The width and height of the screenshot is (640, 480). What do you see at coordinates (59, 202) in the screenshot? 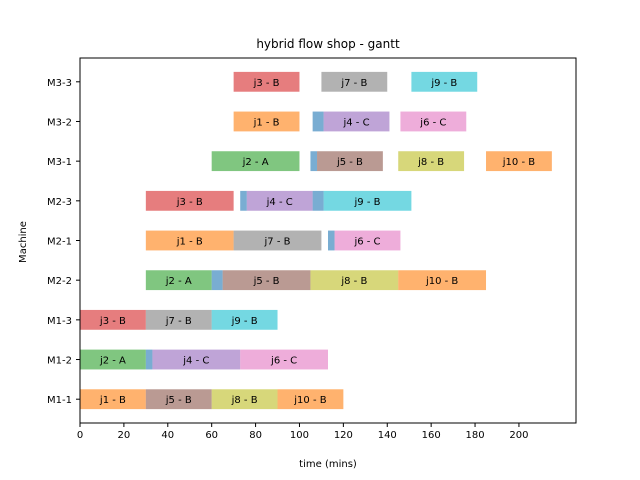
I see `y-tick-label: M2-3` at bounding box center [59, 202].